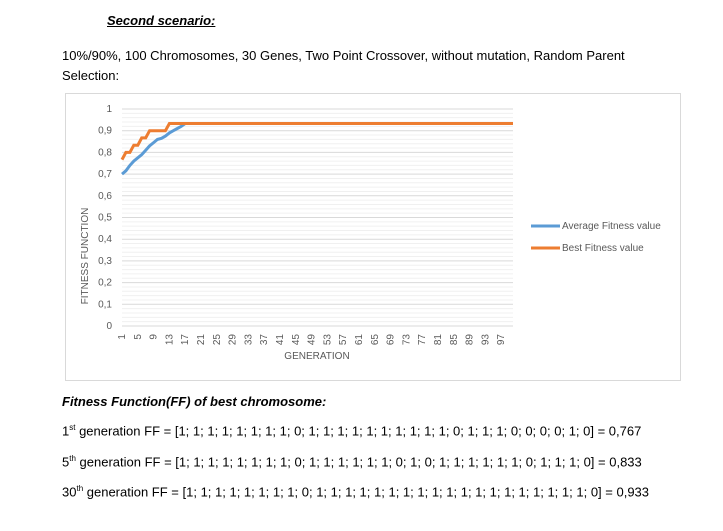  What do you see at coordinates (264, 340) in the screenshot?
I see `x-tick-label: 37` at bounding box center [264, 340].